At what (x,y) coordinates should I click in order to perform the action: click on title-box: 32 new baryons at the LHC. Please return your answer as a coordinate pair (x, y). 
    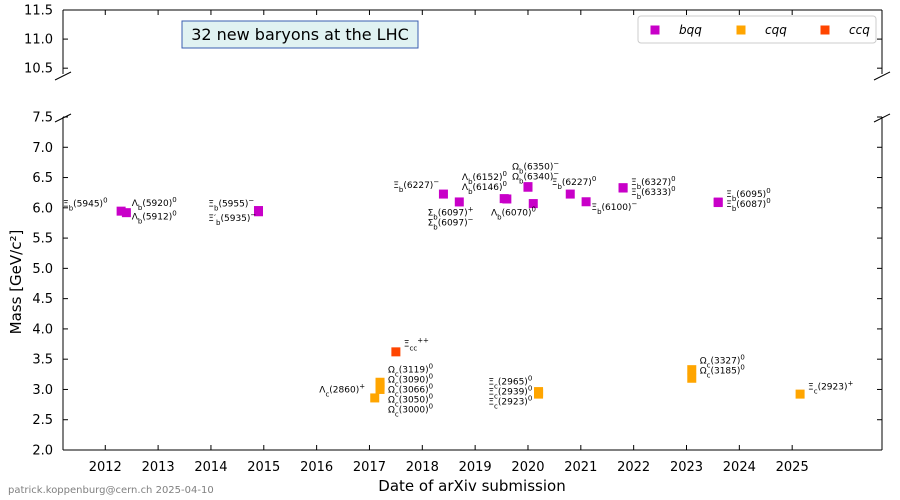
    Looking at the image, I should click on (300, 34).